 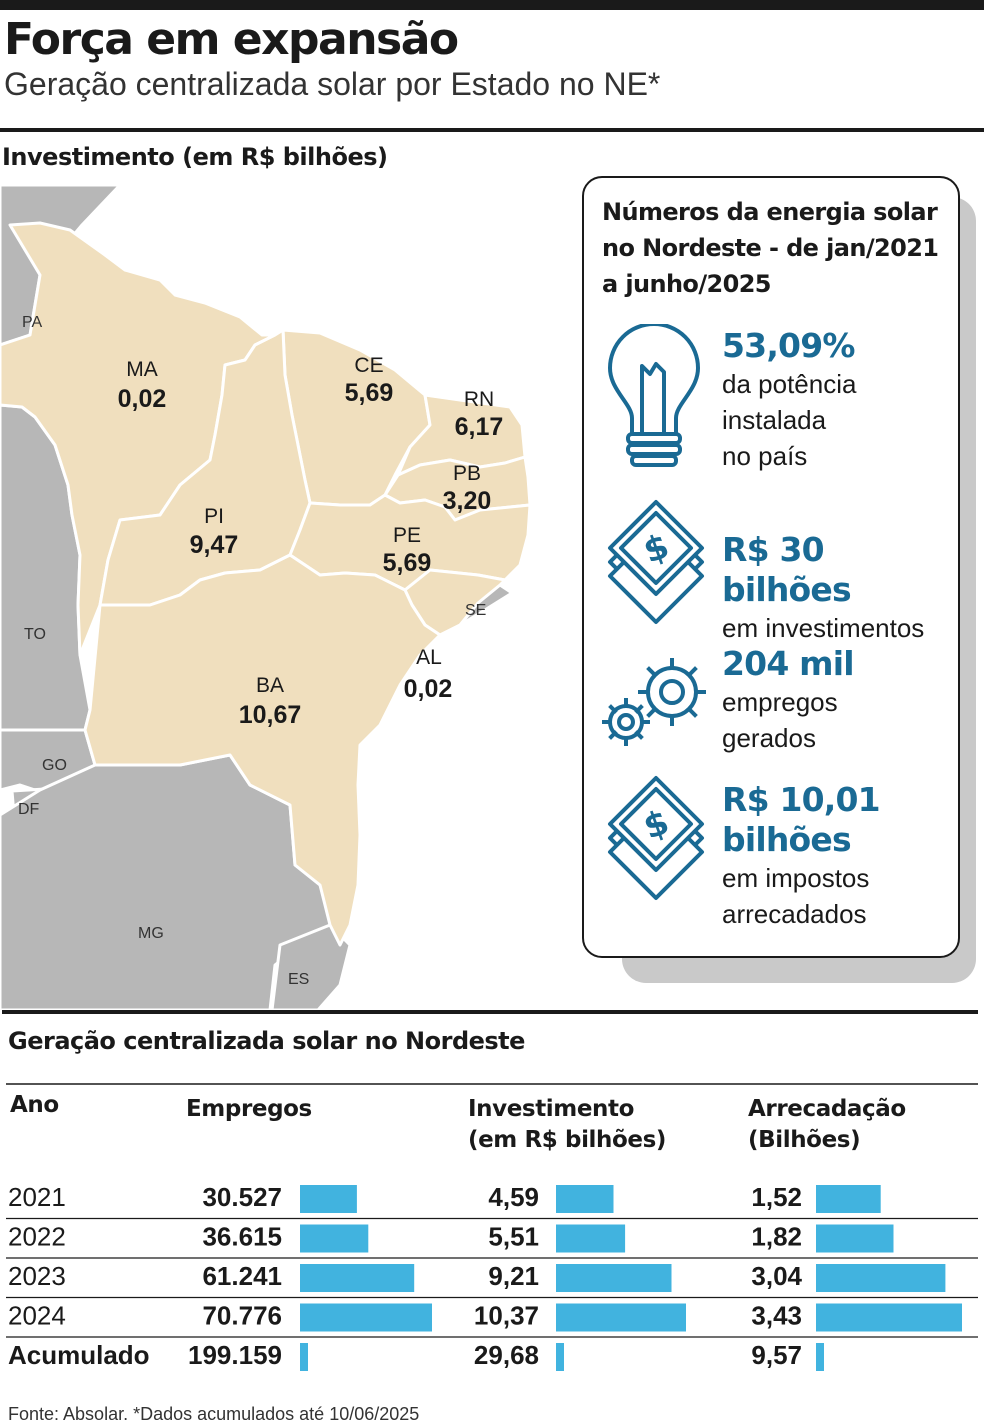 What do you see at coordinates (787, 839) in the screenshot?
I see `stat-impostos-value-line2: bilhões` at bounding box center [787, 839].